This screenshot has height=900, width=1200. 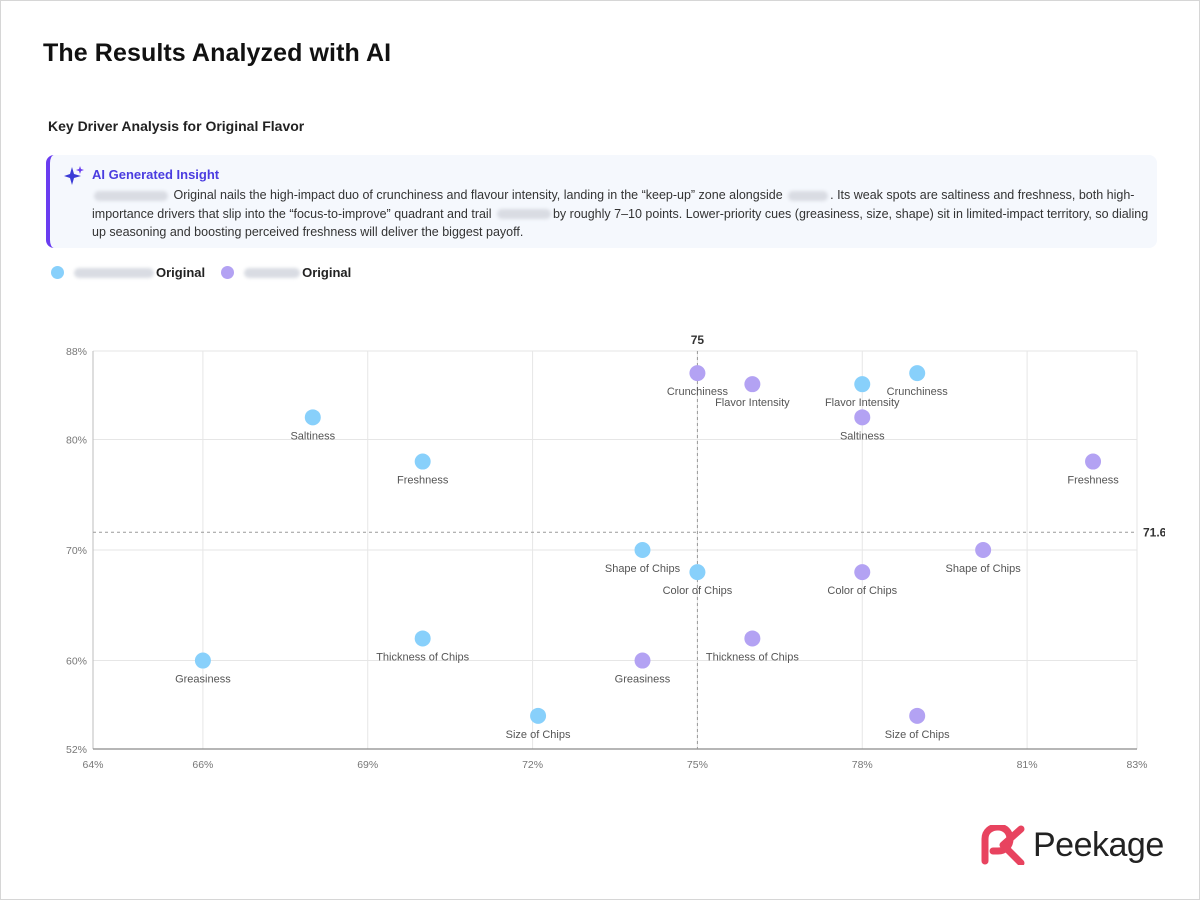 I want to click on legend-label-series-b: Original, so click(x=327, y=272).